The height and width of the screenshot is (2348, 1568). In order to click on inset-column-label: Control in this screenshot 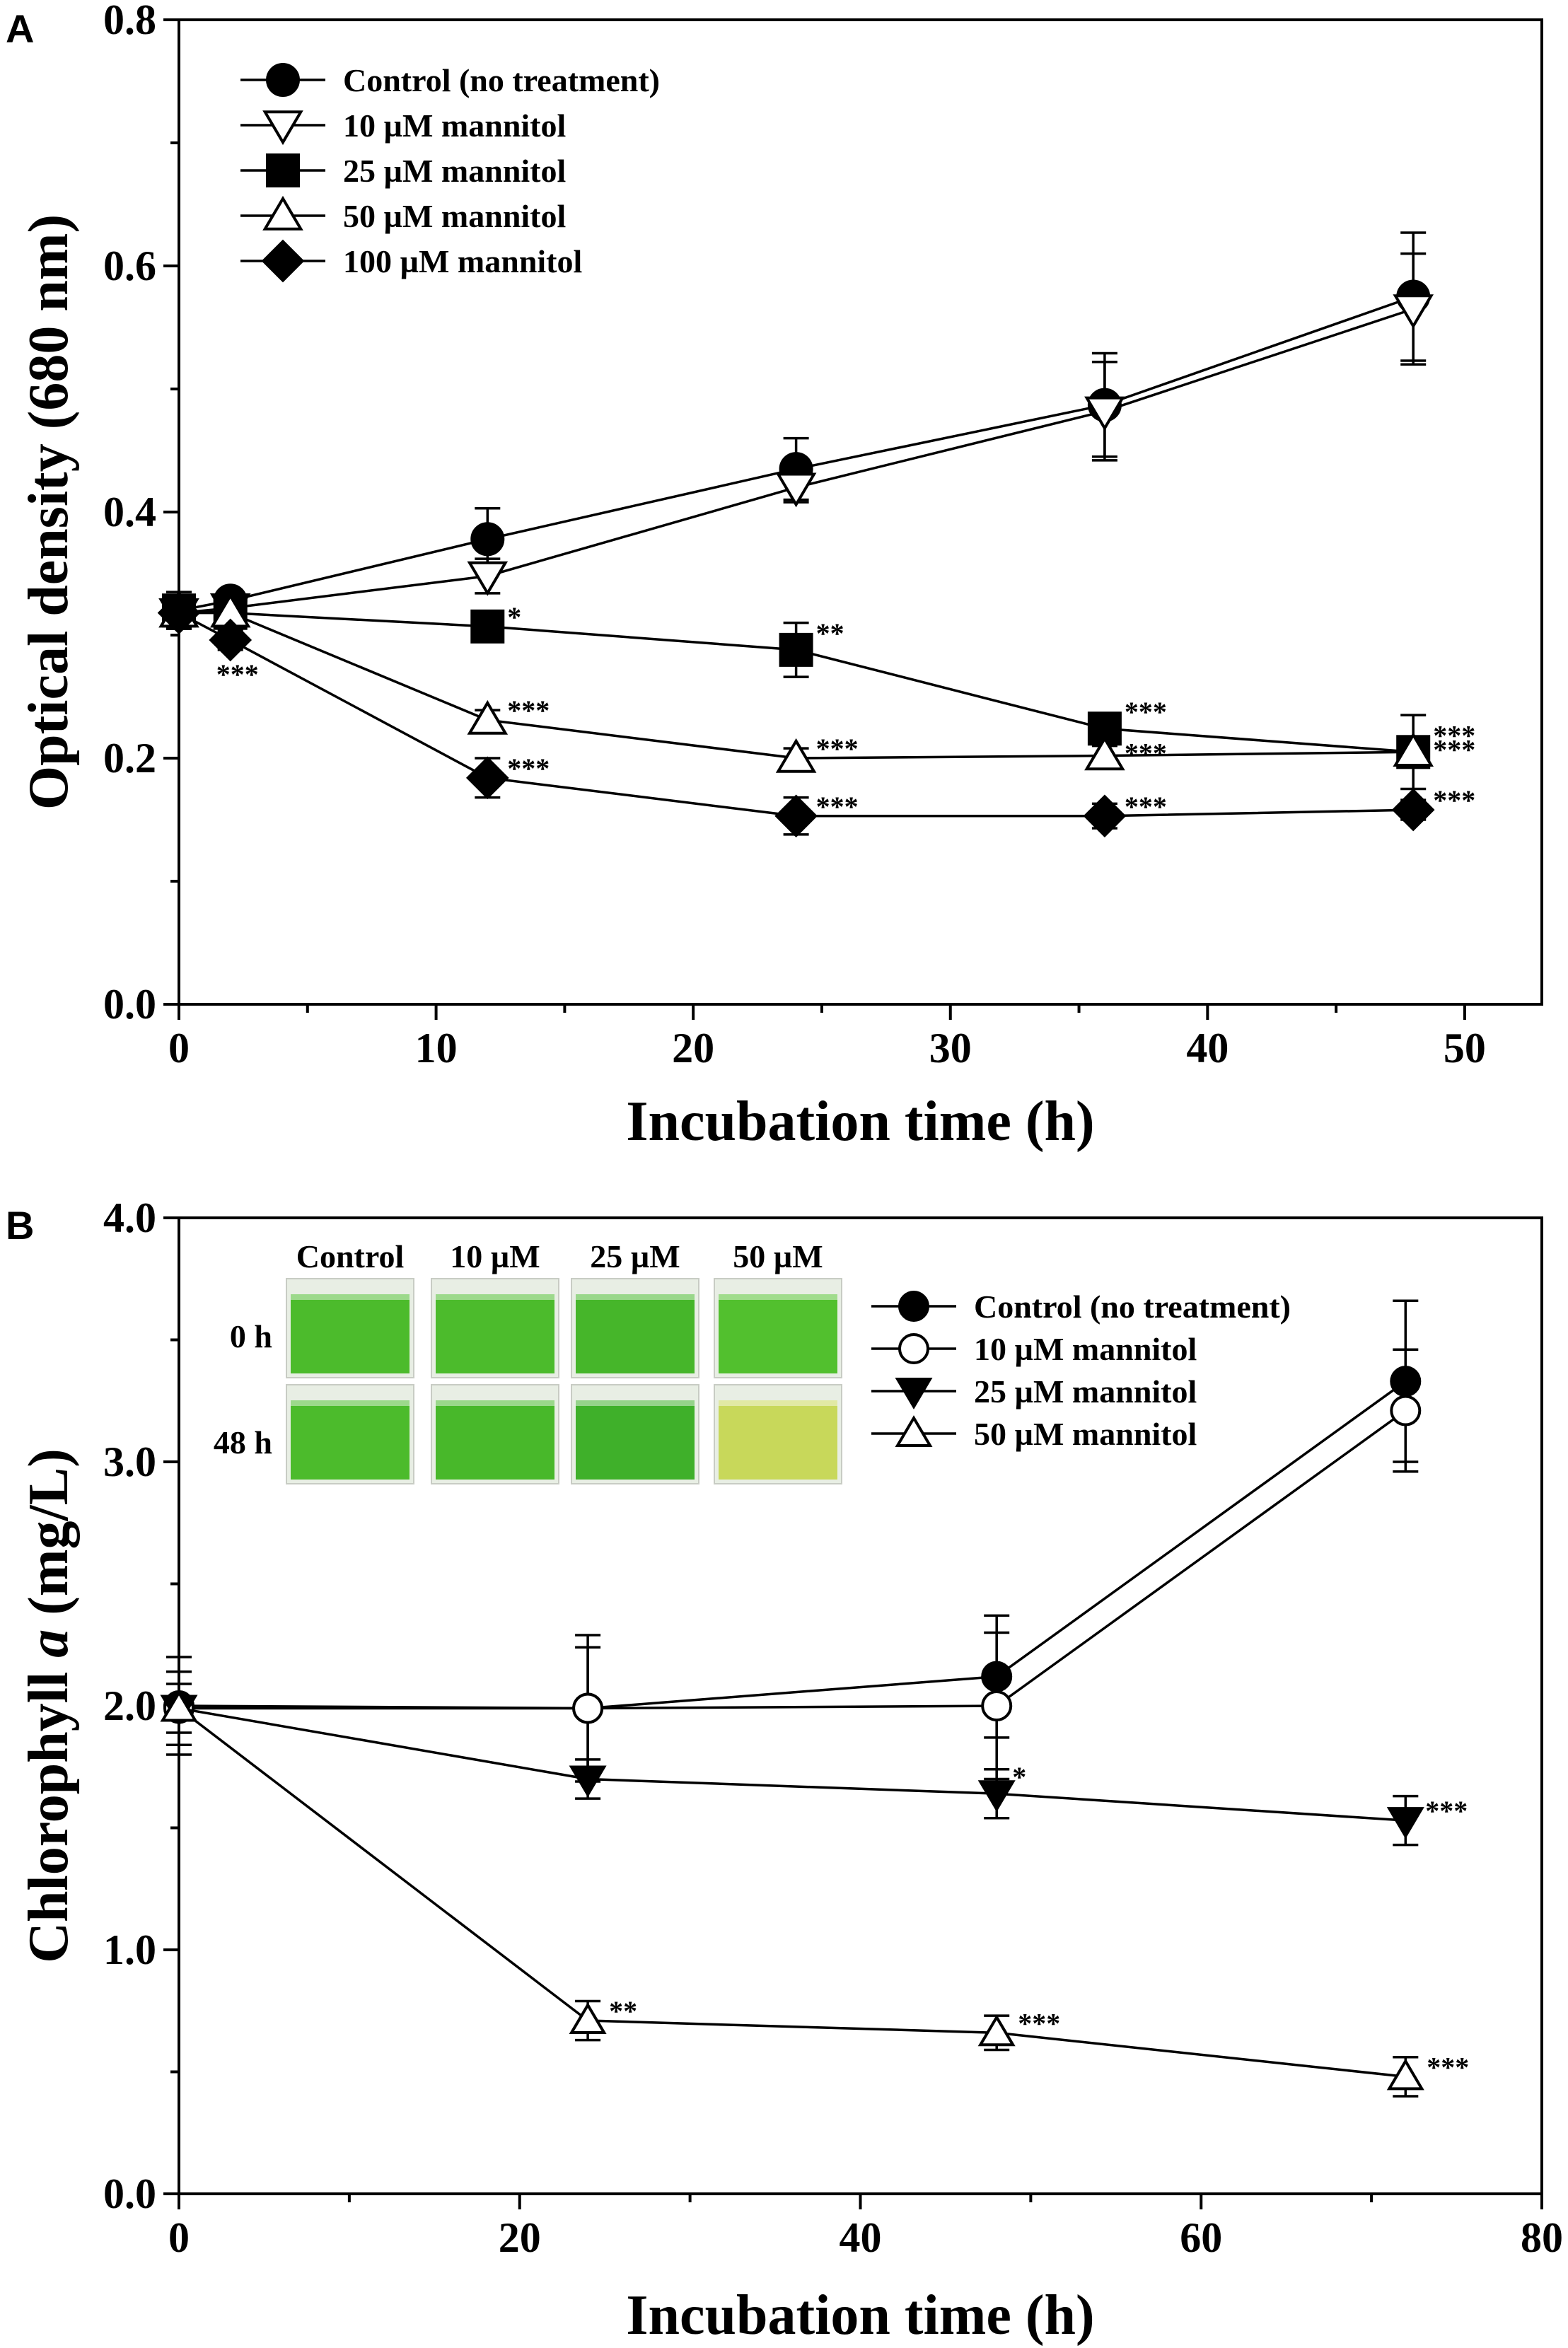, I will do `click(350, 1256)`.